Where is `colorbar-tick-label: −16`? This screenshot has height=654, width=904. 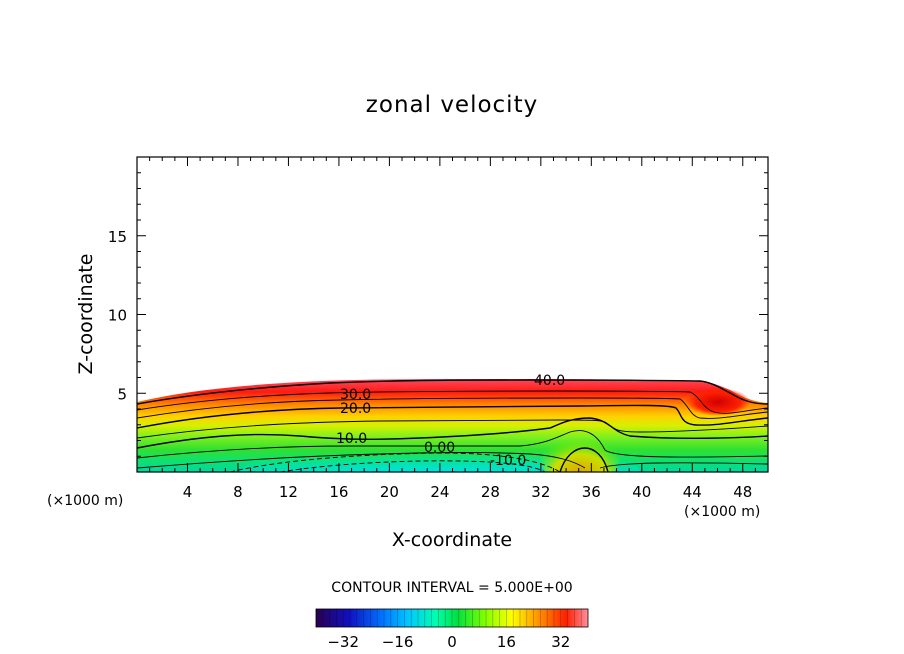
colorbar-tick-label: −16 is located at coordinates (398, 642).